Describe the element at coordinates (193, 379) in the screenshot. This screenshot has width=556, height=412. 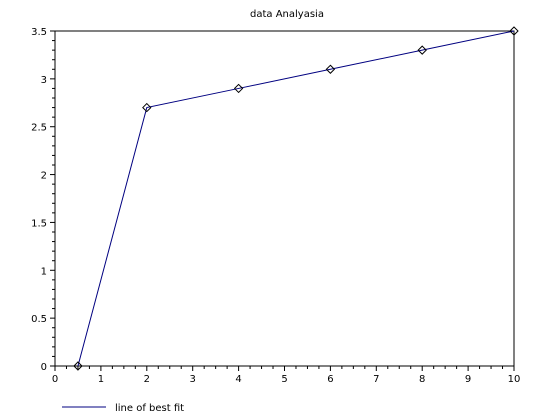
I see `x-tick-label: 3` at that location.